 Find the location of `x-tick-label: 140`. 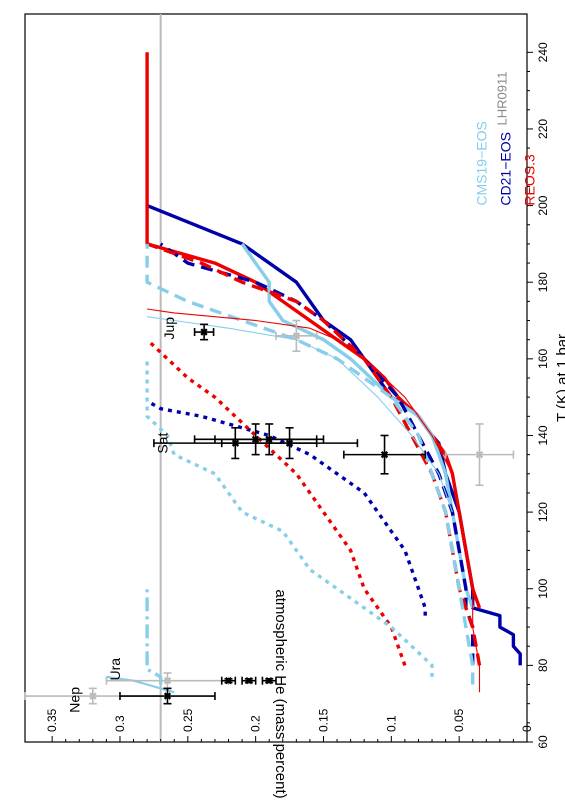

x-tick-label: 140 is located at coordinates (543, 435).